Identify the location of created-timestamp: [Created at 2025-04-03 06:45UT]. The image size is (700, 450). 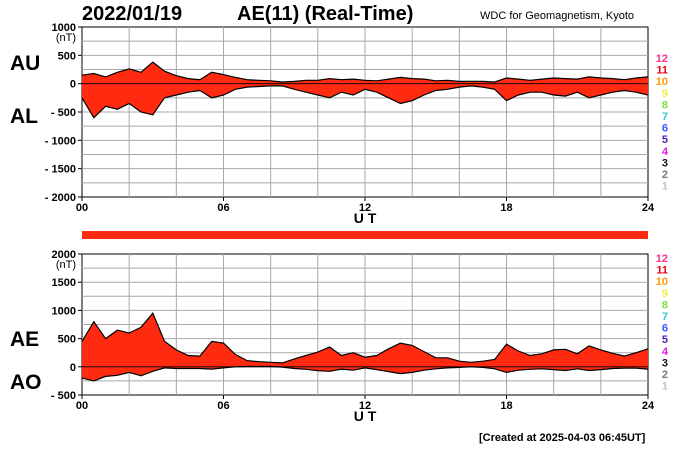
(562, 438).